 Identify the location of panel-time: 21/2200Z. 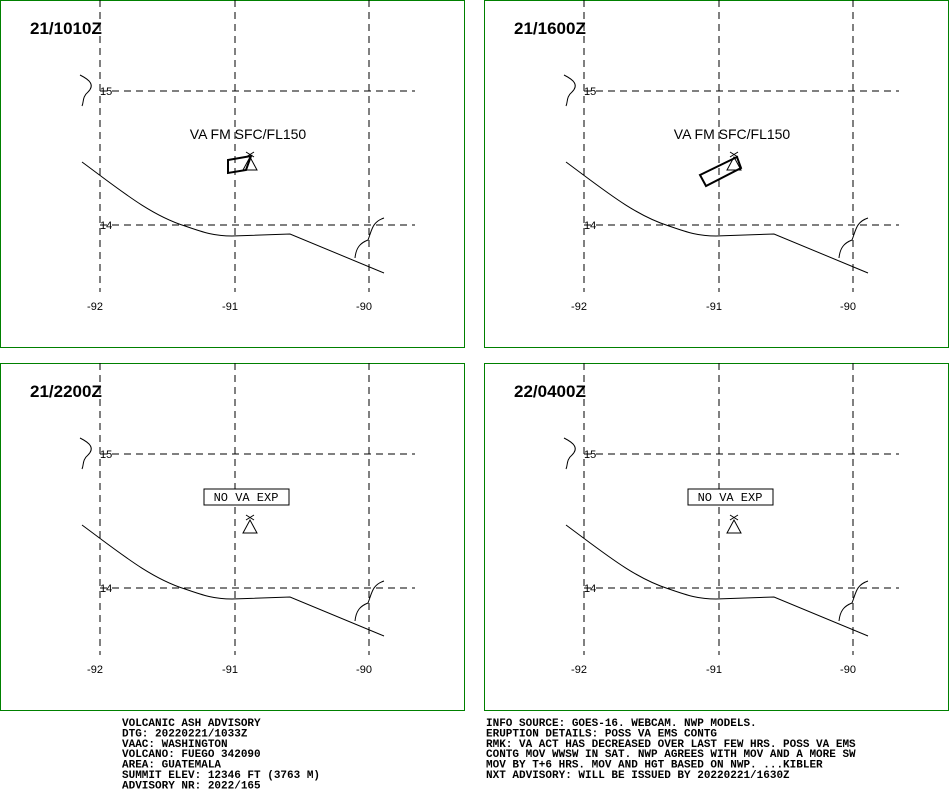
(66, 391).